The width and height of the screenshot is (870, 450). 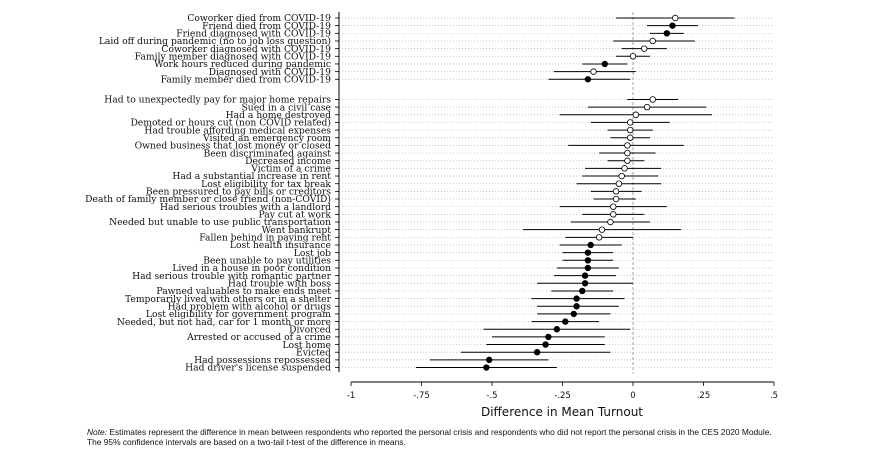 What do you see at coordinates (295, 215) in the screenshot?
I see `row-label: Pay cut at work` at bounding box center [295, 215].